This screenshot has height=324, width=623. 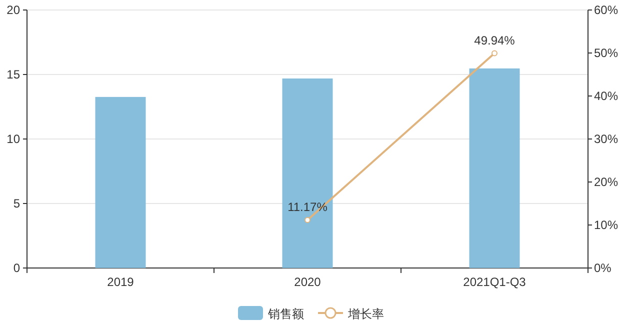 I want to click on y2-tick-label: 50%, so click(x=606, y=53).